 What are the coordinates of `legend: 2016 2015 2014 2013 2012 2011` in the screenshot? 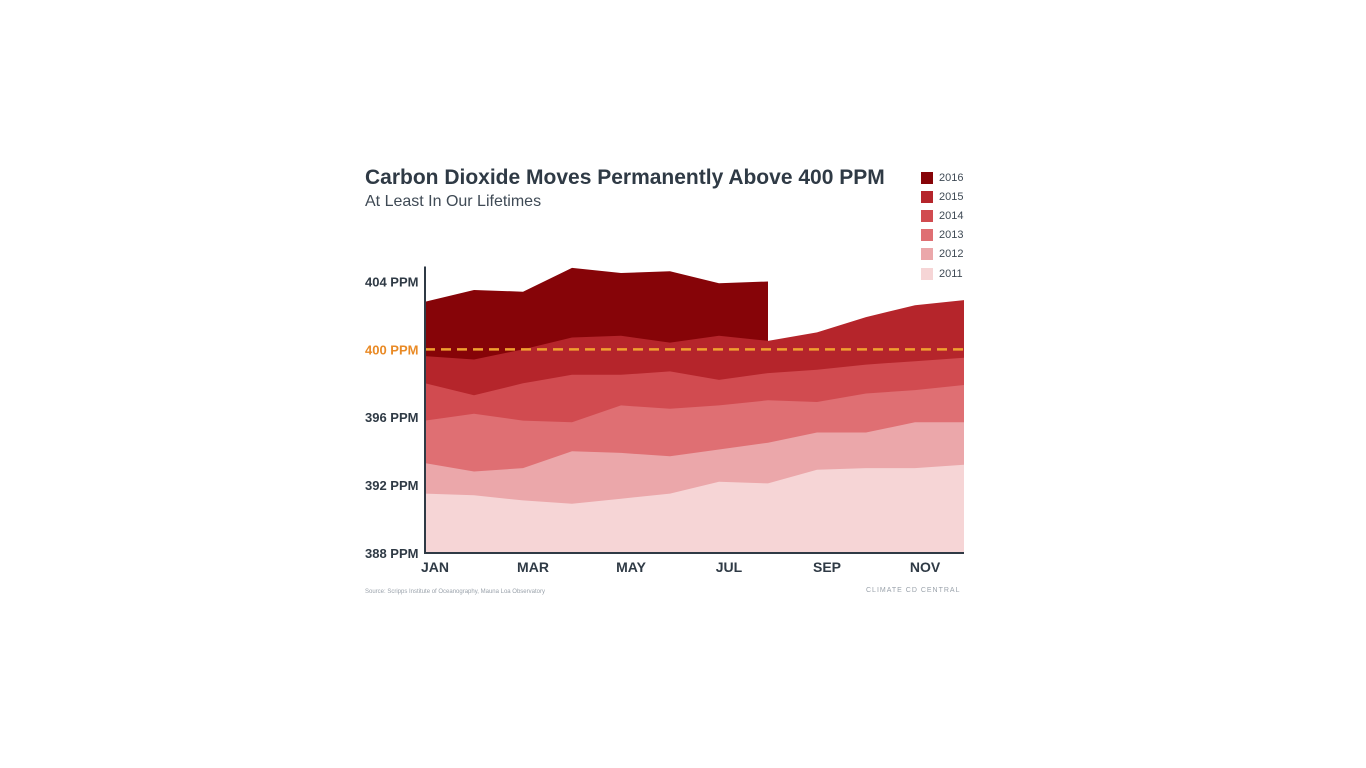 It's located at (942, 225).